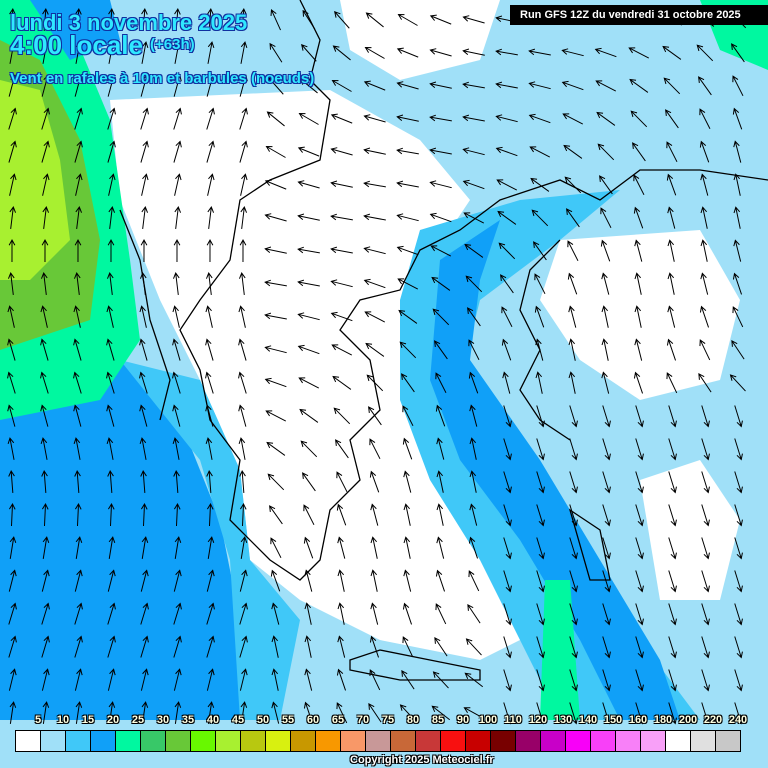  I want to click on forecast-lead-time: (+63h), so click(172, 44).